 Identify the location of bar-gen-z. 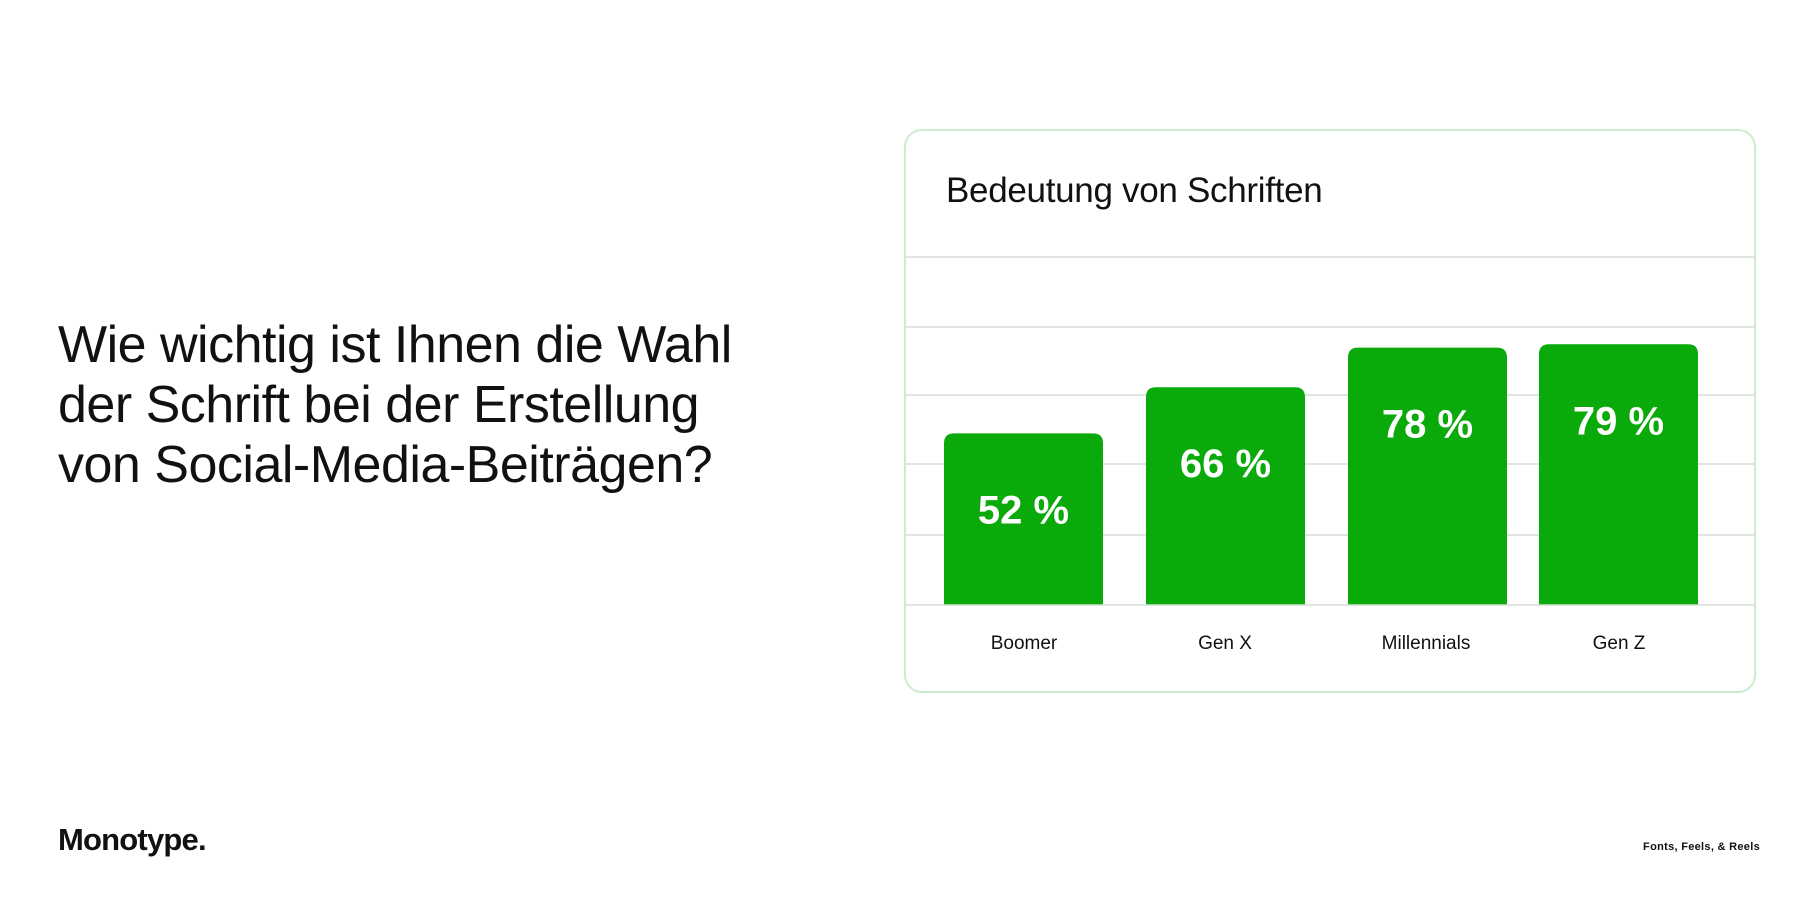
(1618, 474).